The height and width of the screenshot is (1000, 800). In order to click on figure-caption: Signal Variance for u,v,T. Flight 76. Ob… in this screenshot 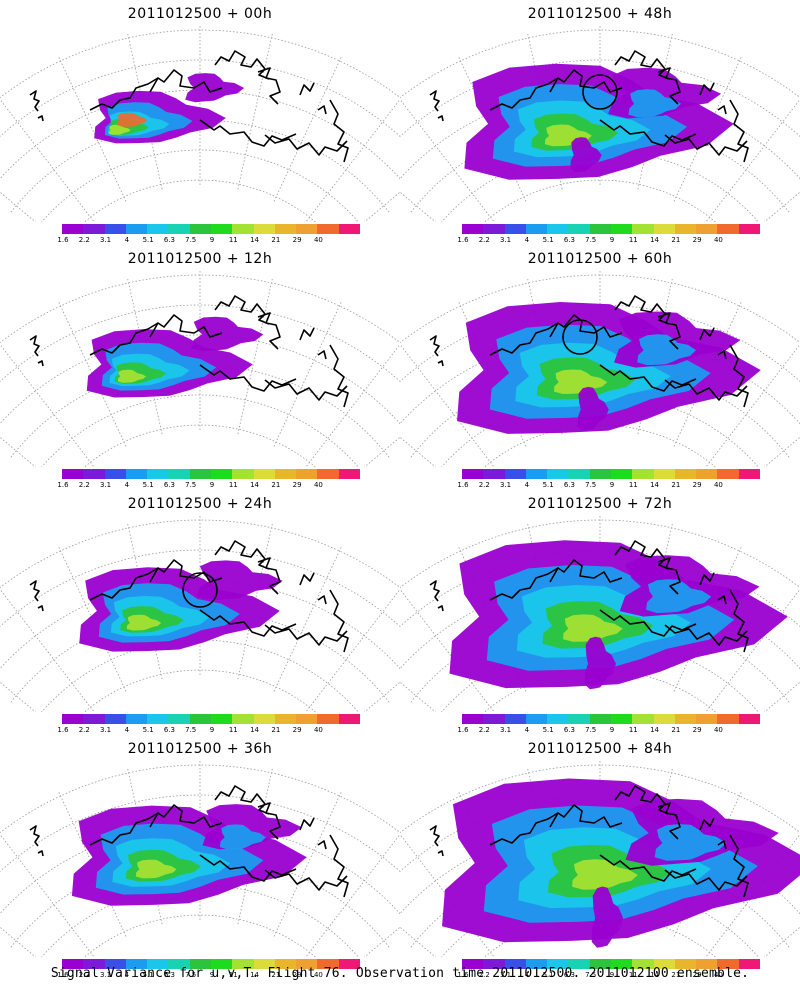, I will do `click(400, 973)`.